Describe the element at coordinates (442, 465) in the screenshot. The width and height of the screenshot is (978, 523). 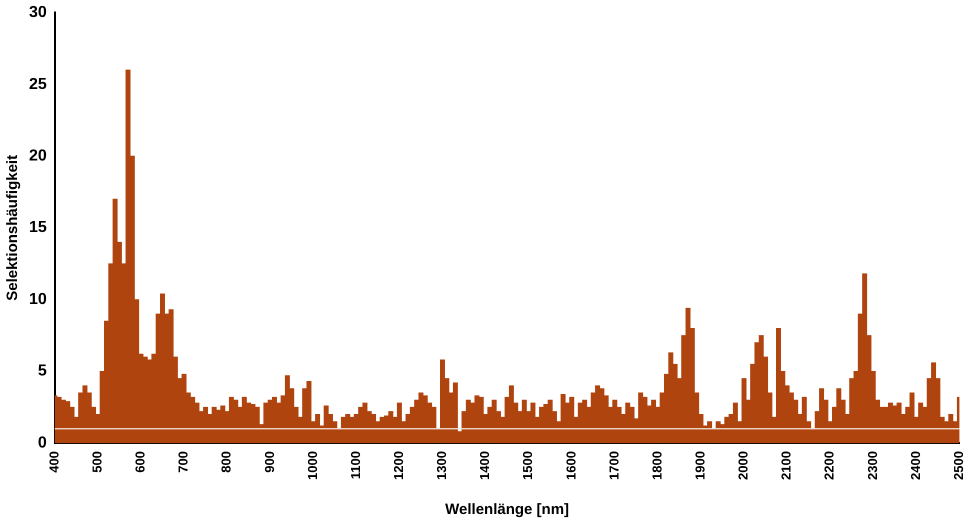
I see `x-tick-label: 1300` at that location.